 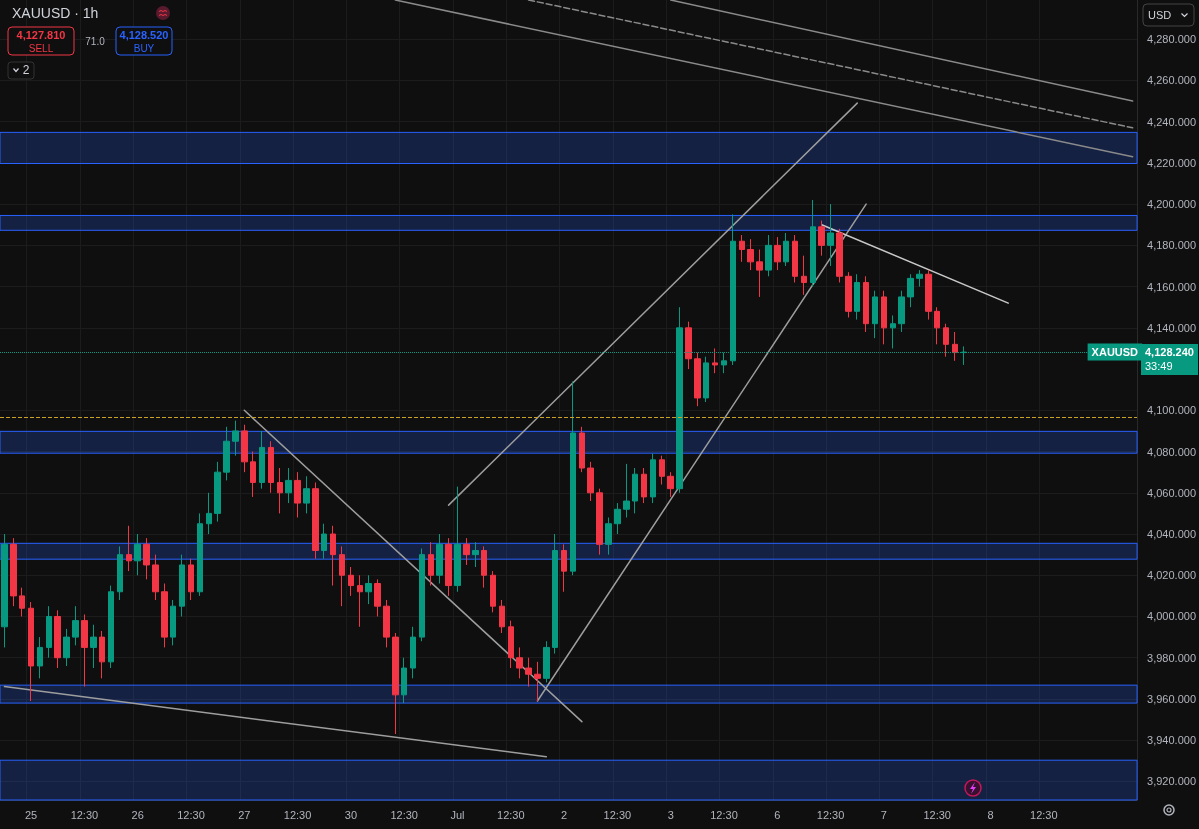 What do you see at coordinates (1171, 616) in the screenshot?
I see `y-tick-label: 4,000.000` at bounding box center [1171, 616].